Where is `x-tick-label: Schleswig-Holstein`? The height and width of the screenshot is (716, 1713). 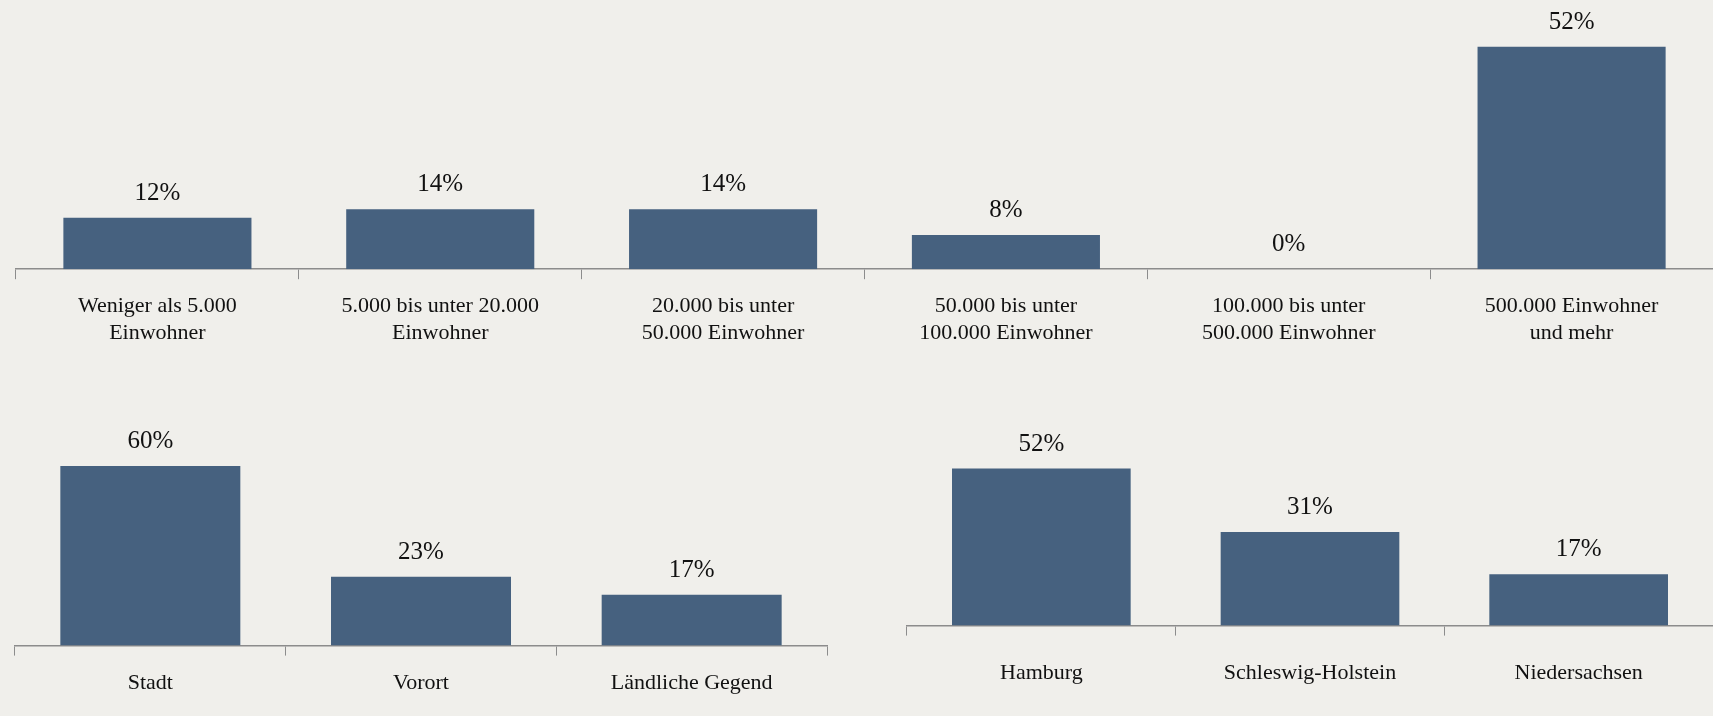 x-tick-label: Schleswig-Holstein is located at coordinates (1310, 671).